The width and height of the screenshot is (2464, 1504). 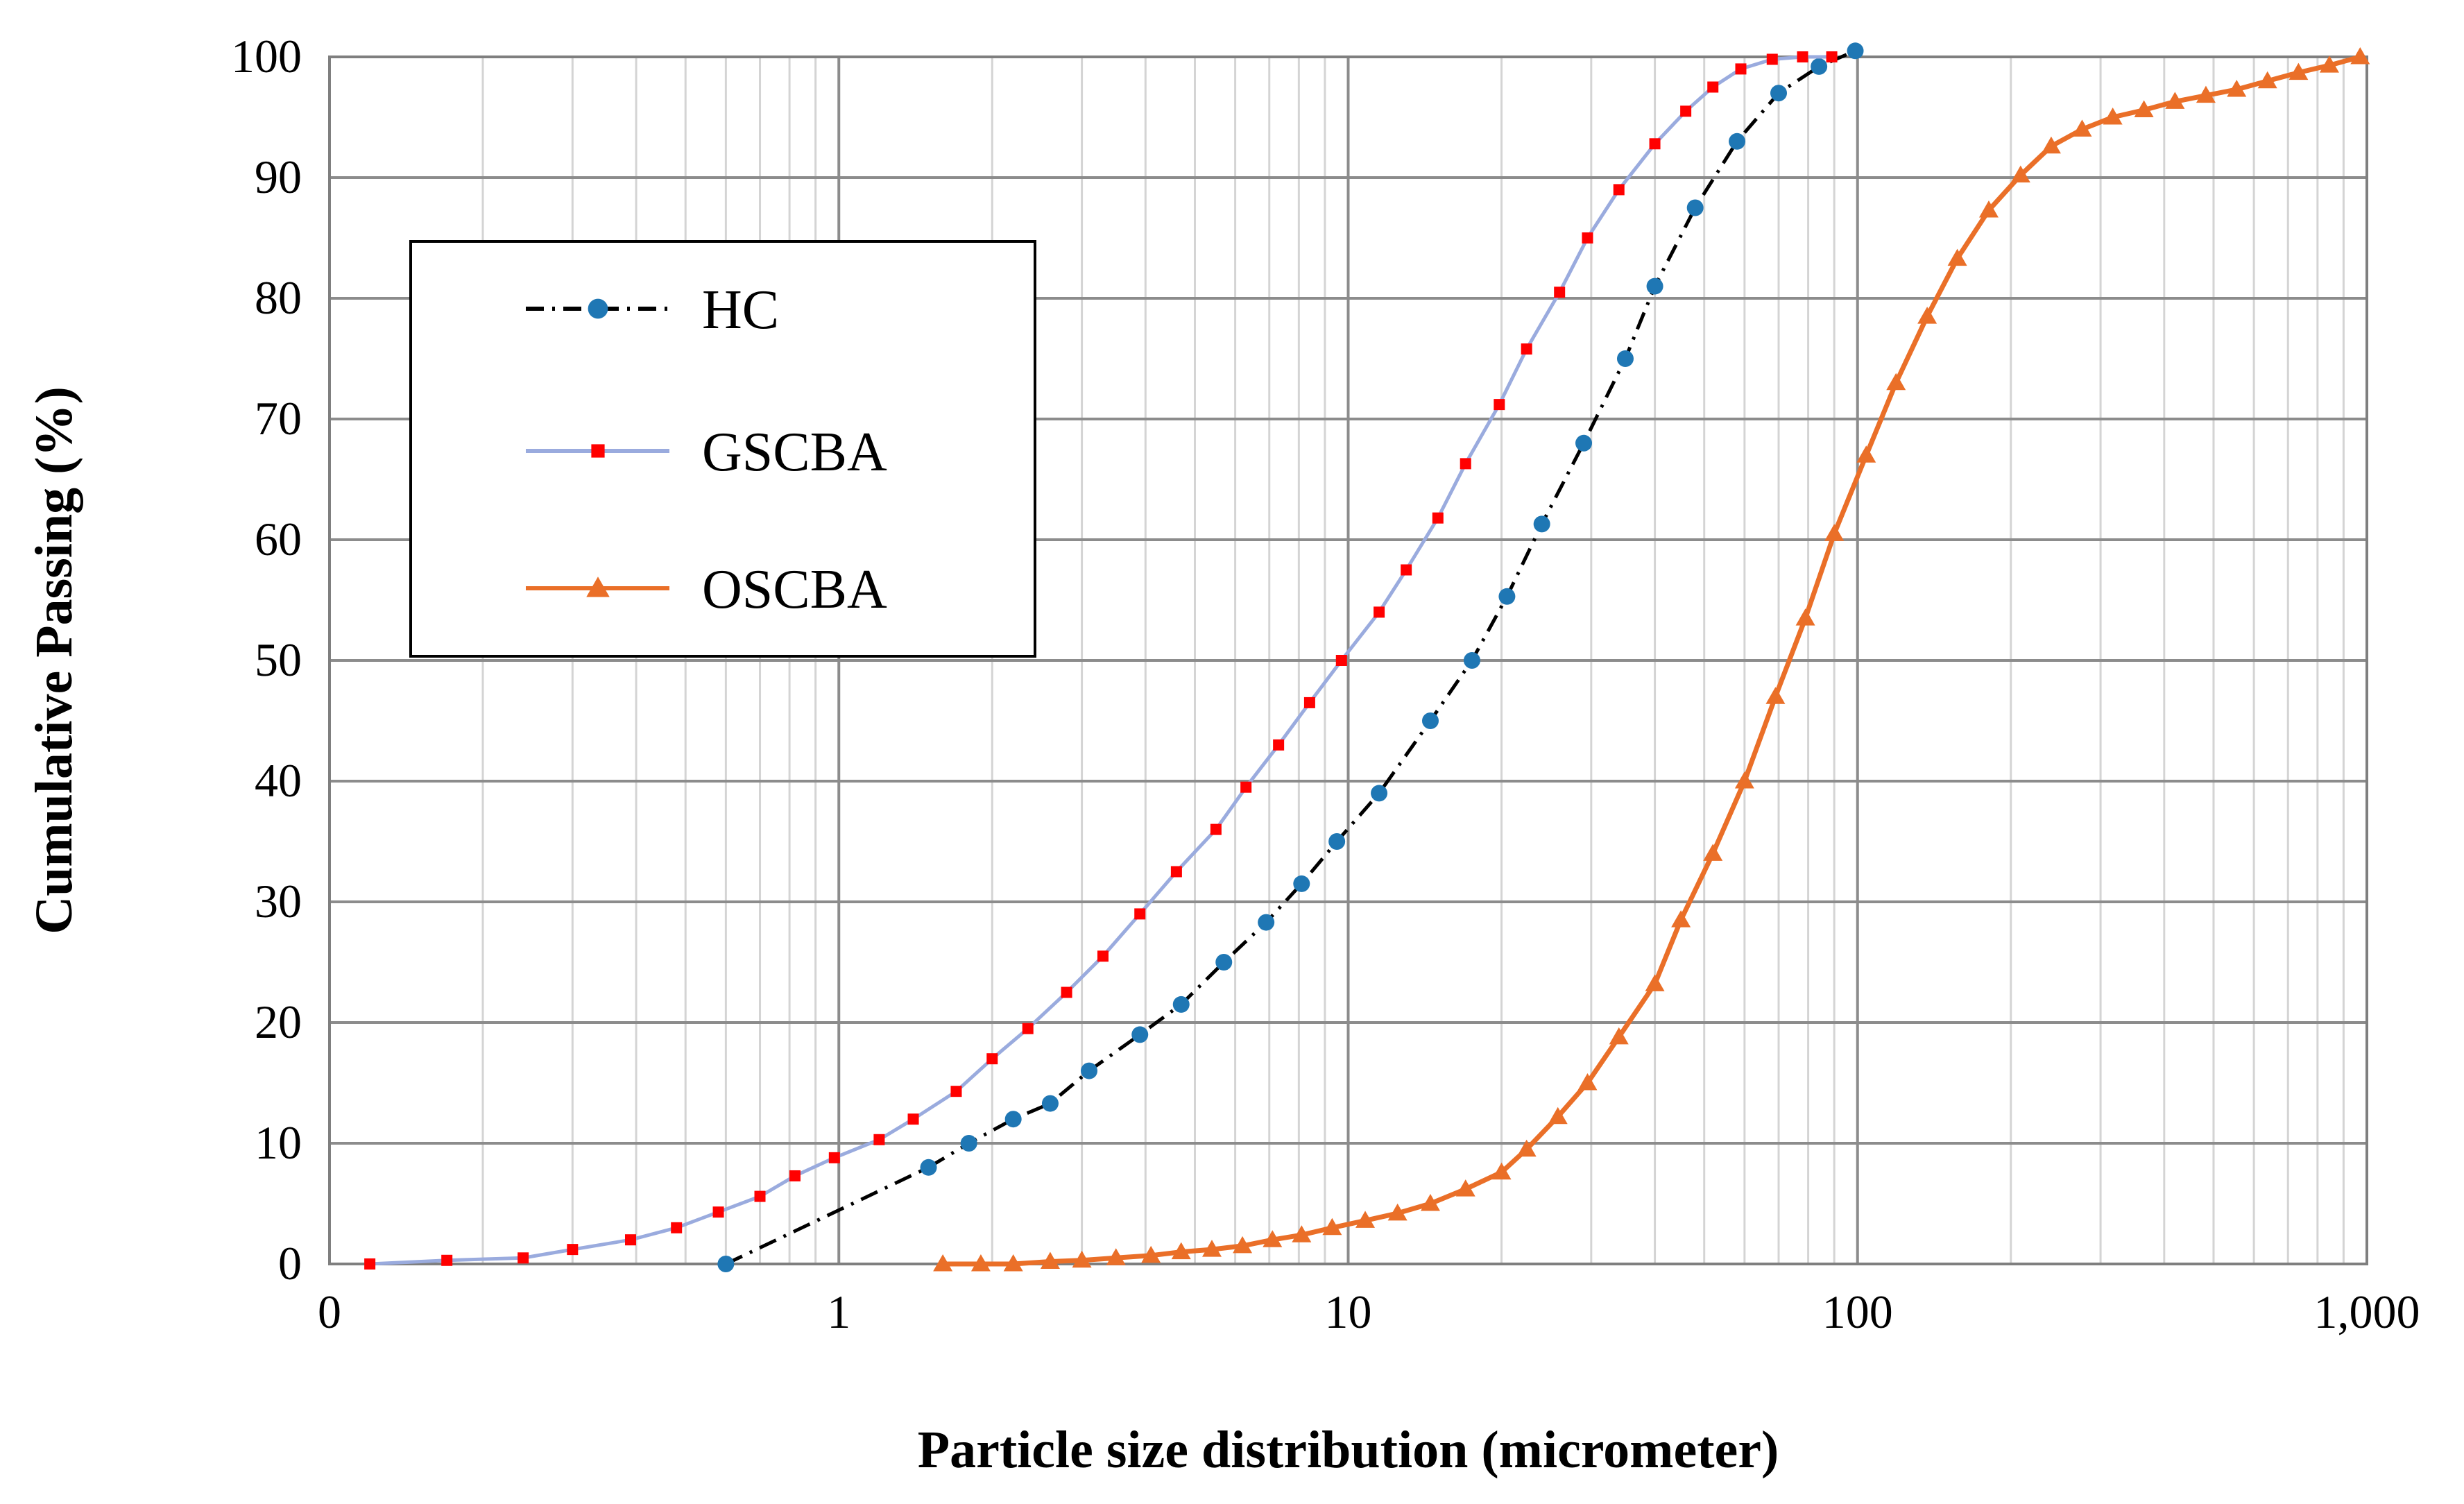 What do you see at coordinates (278, 297) in the screenshot?
I see `y-tick-label: 80` at bounding box center [278, 297].